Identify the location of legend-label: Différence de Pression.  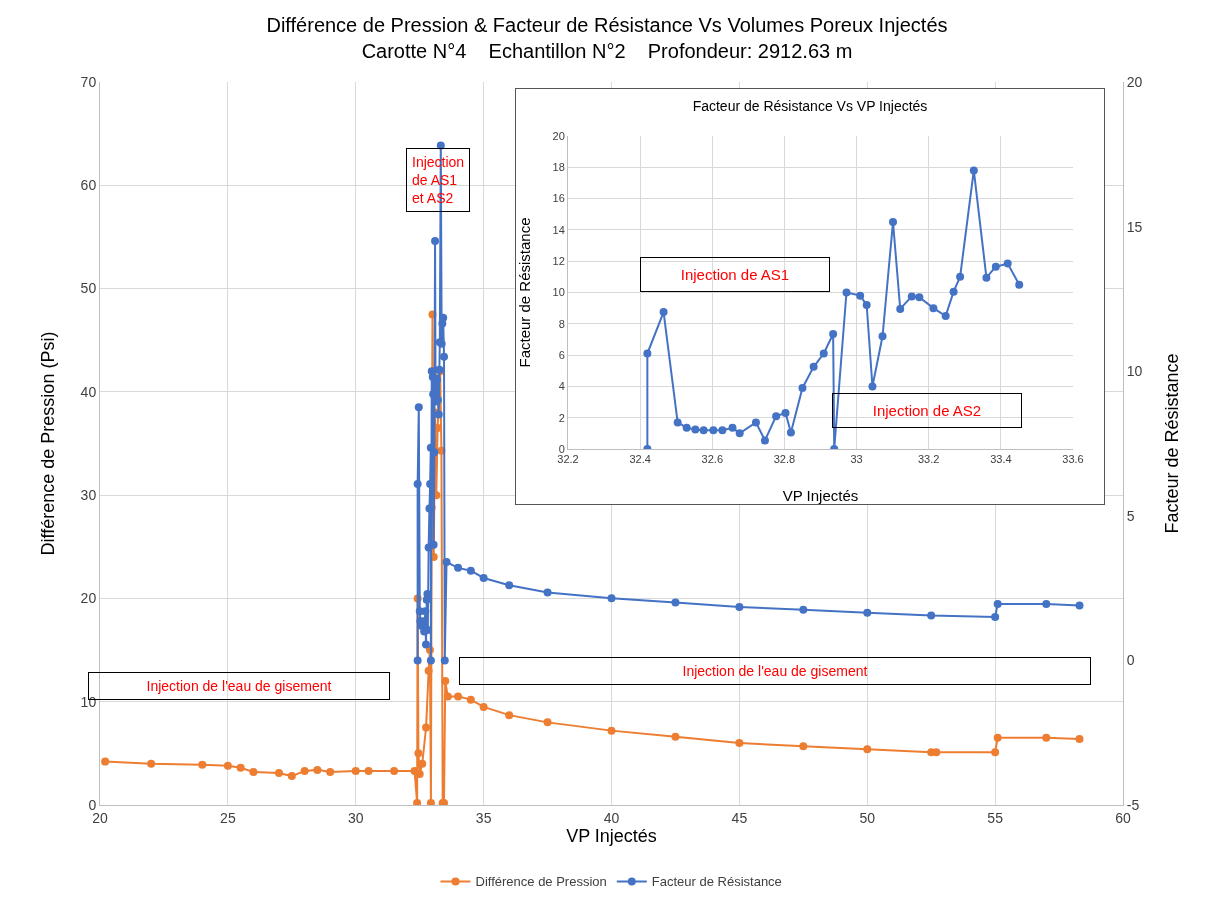
(541, 882).